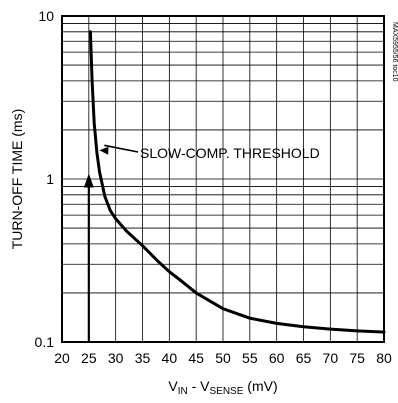 The image size is (398, 403). What do you see at coordinates (89, 358) in the screenshot?
I see `x-tick-label: 25` at bounding box center [89, 358].